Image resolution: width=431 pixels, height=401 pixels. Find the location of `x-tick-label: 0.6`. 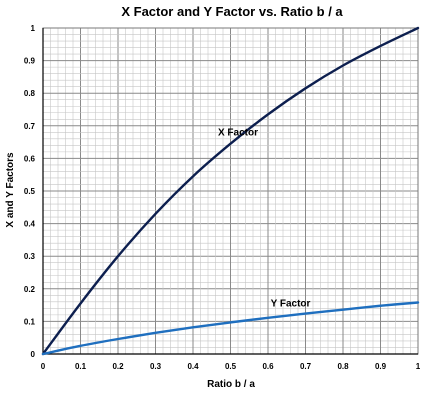

x-tick-label: 0.6 is located at coordinates (268, 366).